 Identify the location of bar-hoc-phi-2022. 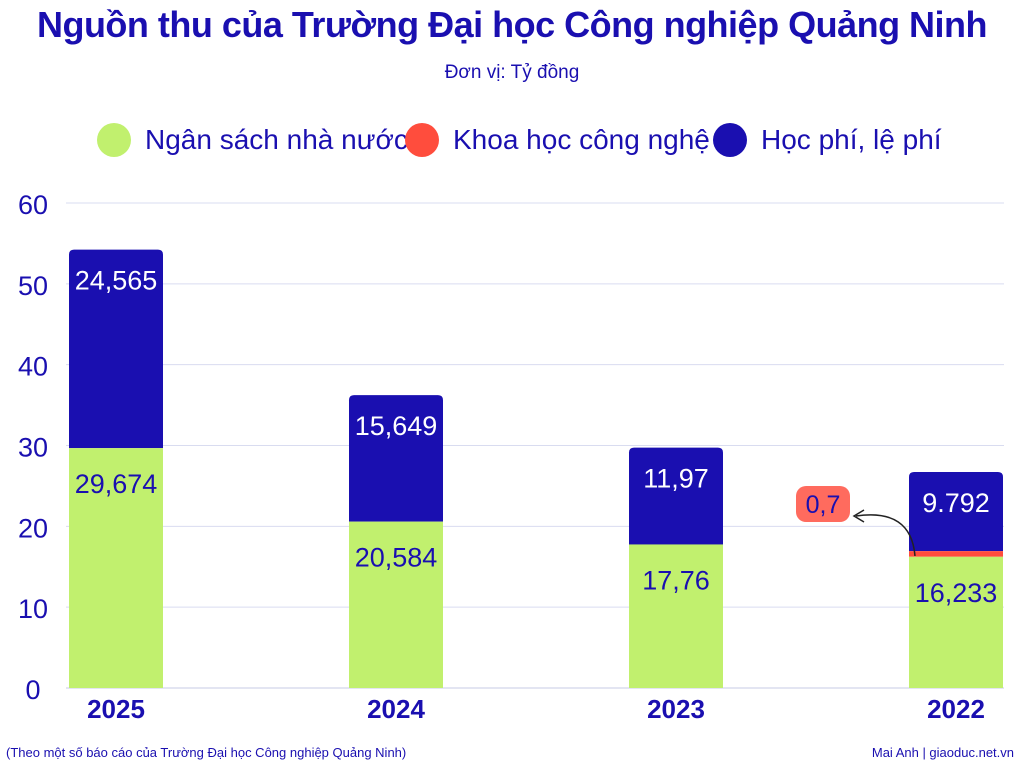
(956, 511).